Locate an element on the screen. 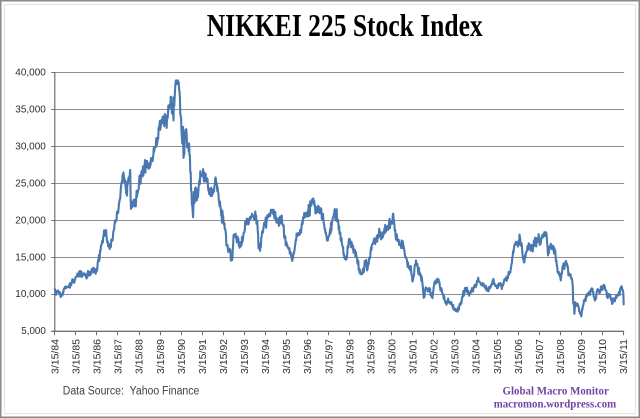 This screenshot has width=640, height=418. svg-text: 3/15/01 is located at coordinates (414, 356).